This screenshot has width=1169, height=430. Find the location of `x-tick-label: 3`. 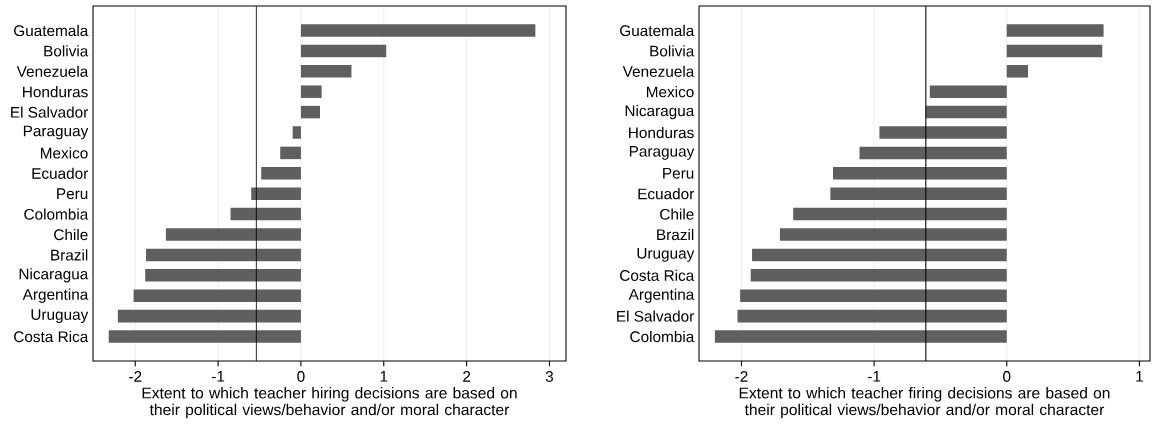

x-tick-label: 3 is located at coordinates (549, 376).